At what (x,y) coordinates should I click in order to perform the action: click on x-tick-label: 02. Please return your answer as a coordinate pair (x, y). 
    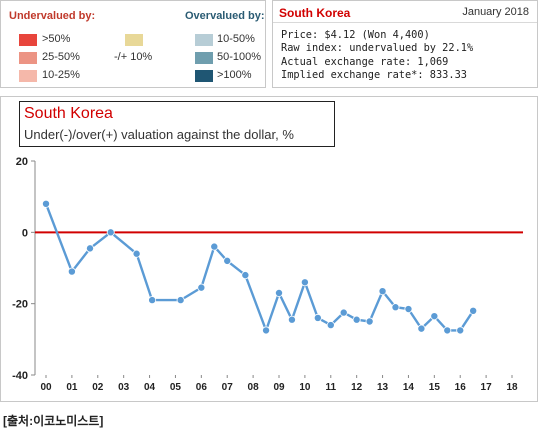
    Looking at the image, I should click on (98, 387).